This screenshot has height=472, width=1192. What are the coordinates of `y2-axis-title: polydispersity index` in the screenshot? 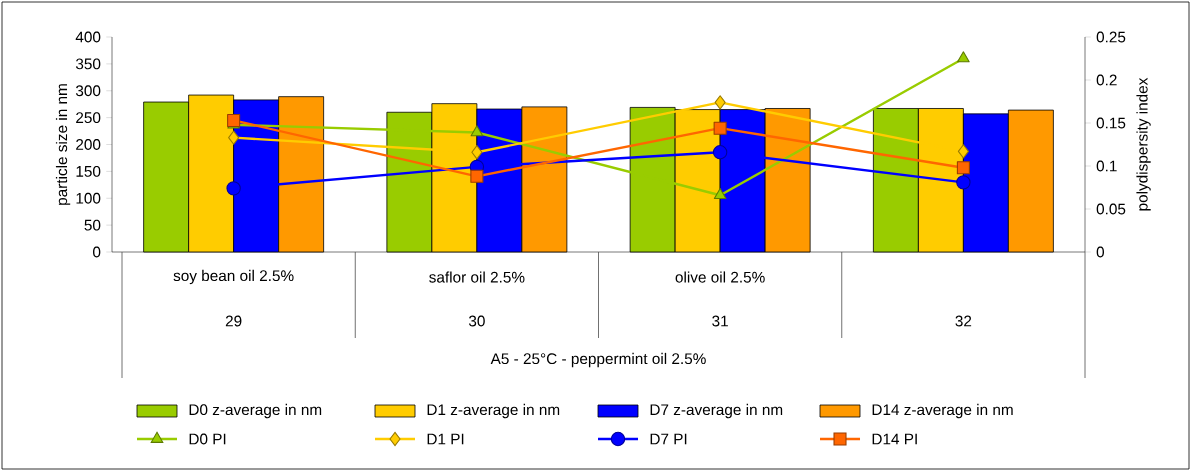 It's located at (1143, 144).